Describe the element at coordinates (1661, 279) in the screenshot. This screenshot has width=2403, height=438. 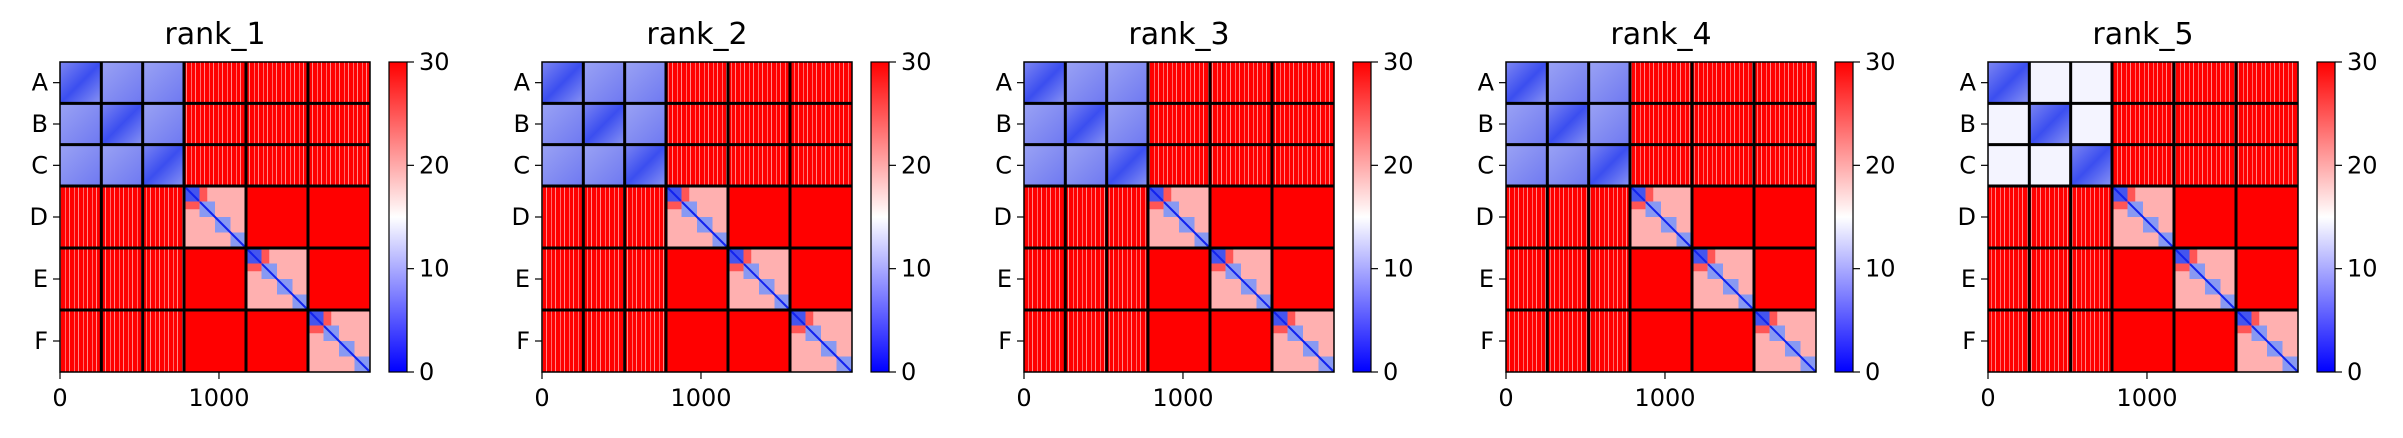
I see `block-E-D` at that location.